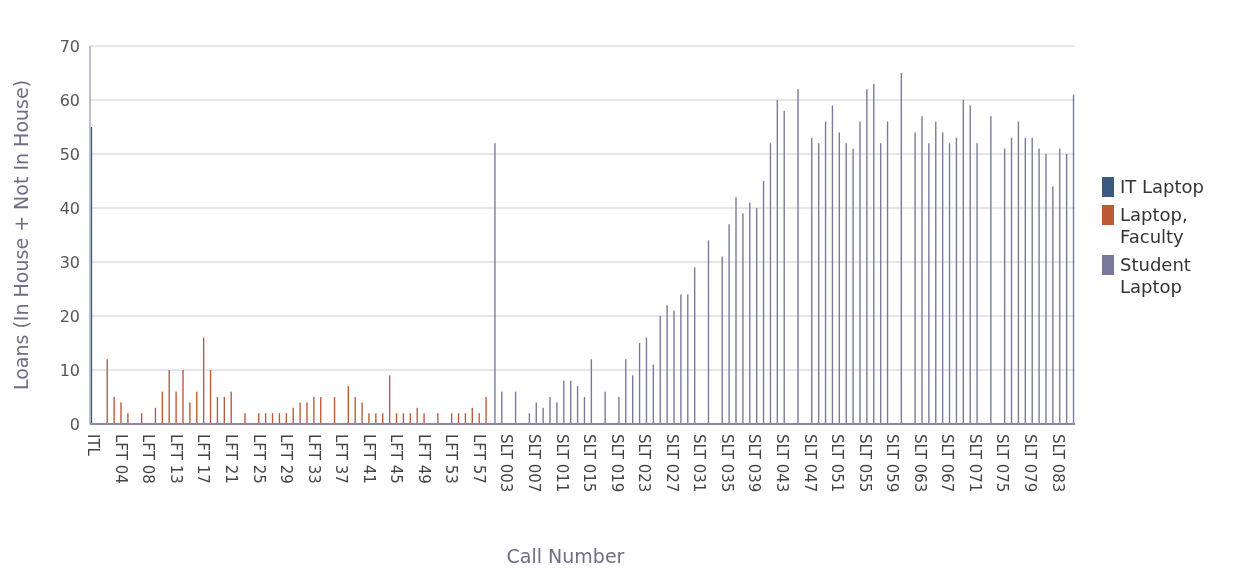 Image resolution: width=1239 pixels, height=569 pixels. I want to click on x-axis-title: Call Number, so click(565, 556).